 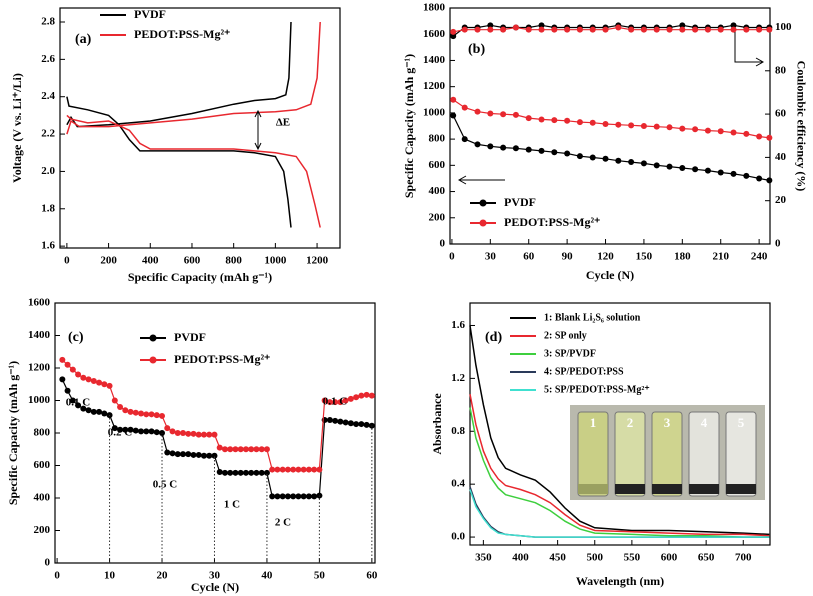 I want to click on legend-marker, so click(x=483, y=223).